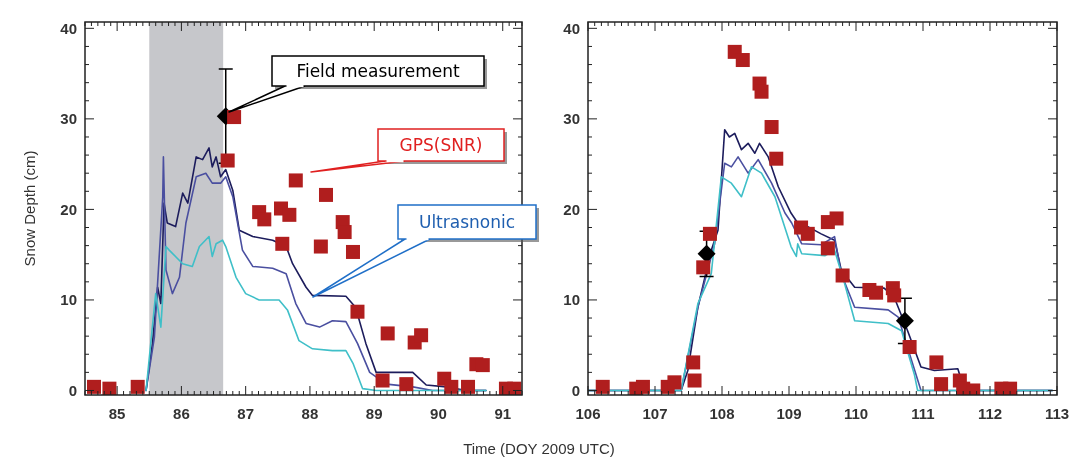  Describe the element at coordinates (467, 221) in the screenshot. I see `text: Ultrasnonic` at that location.